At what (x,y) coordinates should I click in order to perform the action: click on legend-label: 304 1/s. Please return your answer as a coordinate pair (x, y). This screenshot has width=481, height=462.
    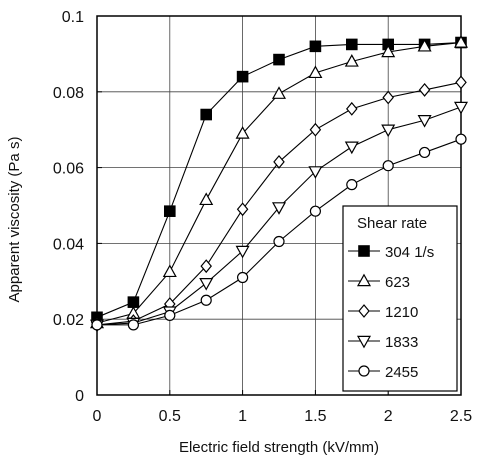
    Looking at the image, I should click on (409, 252).